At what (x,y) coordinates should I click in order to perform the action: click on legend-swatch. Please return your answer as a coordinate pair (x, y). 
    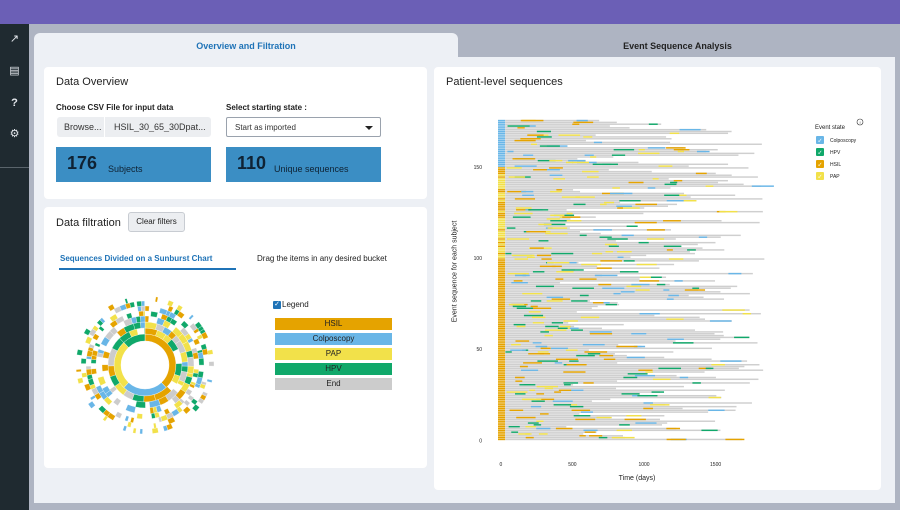
    Looking at the image, I should click on (820, 140).